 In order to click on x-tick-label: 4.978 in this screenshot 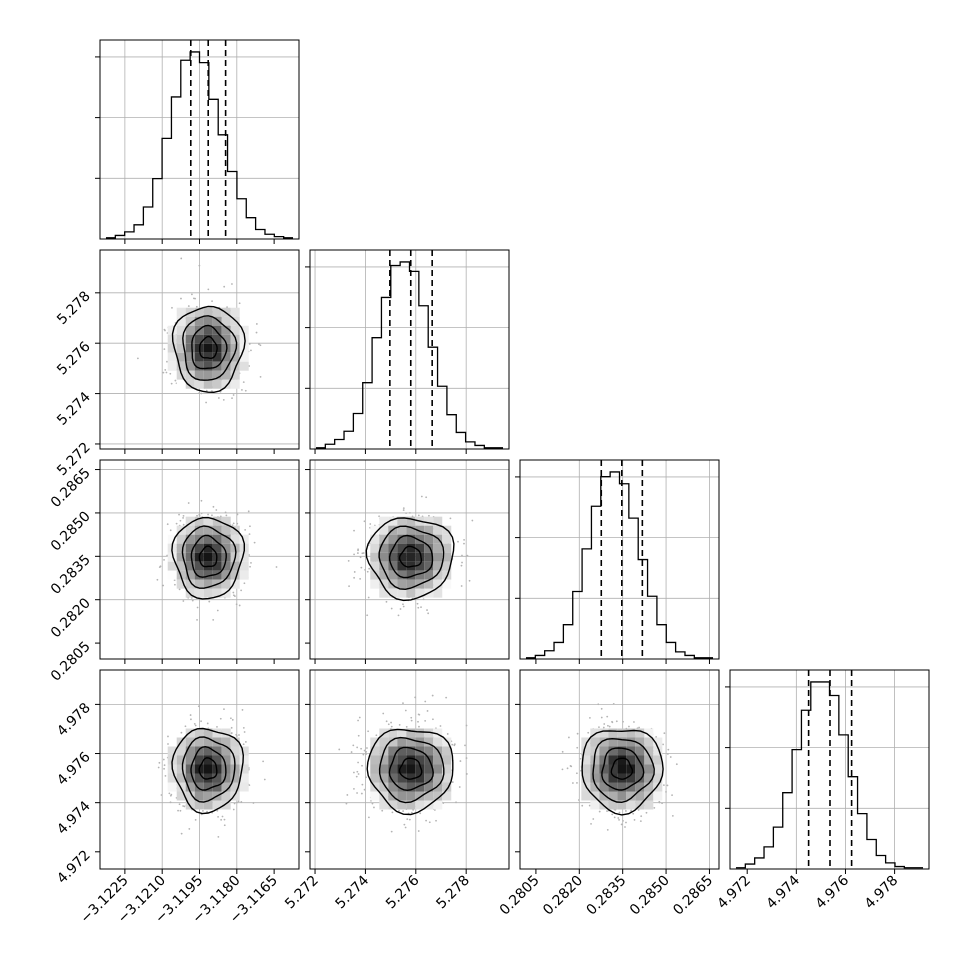, I will do `click(882, 893)`.